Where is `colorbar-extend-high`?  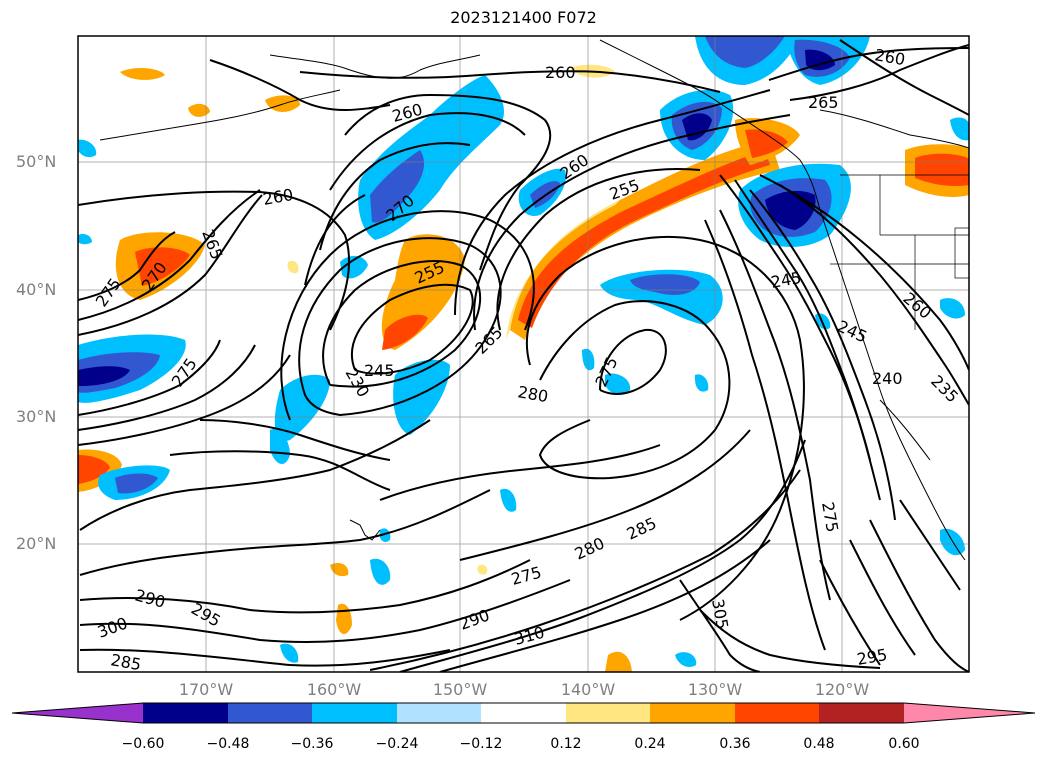 colorbar-extend-high is located at coordinates (969, 713).